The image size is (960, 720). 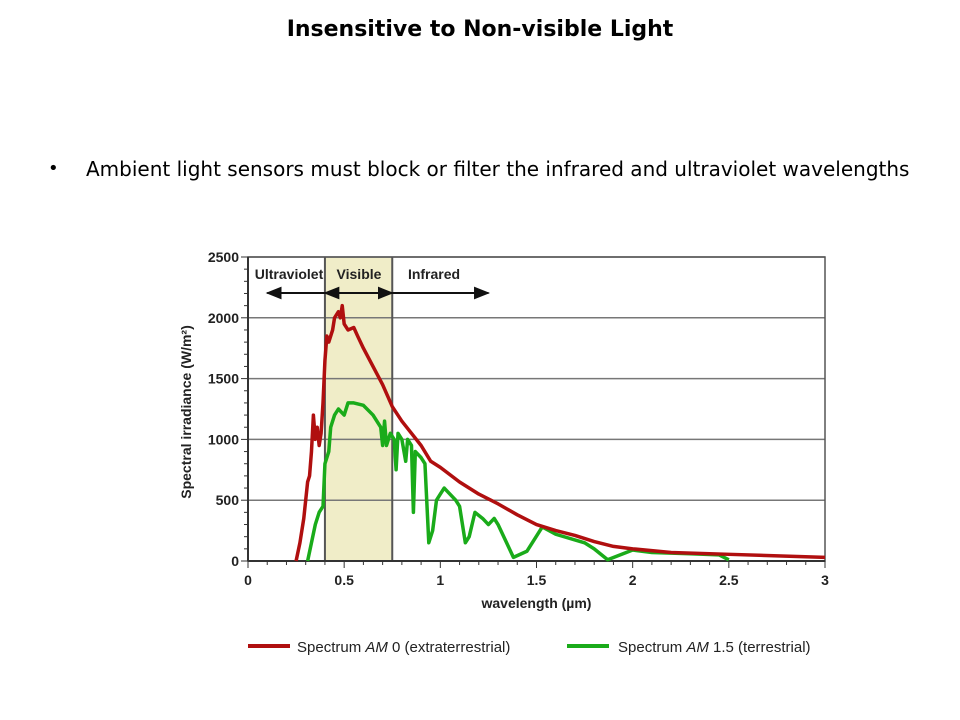 What do you see at coordinates (223, 379) in the screenshot?
I see `y-tick-label: 1500` at bounding box center [223, 379].